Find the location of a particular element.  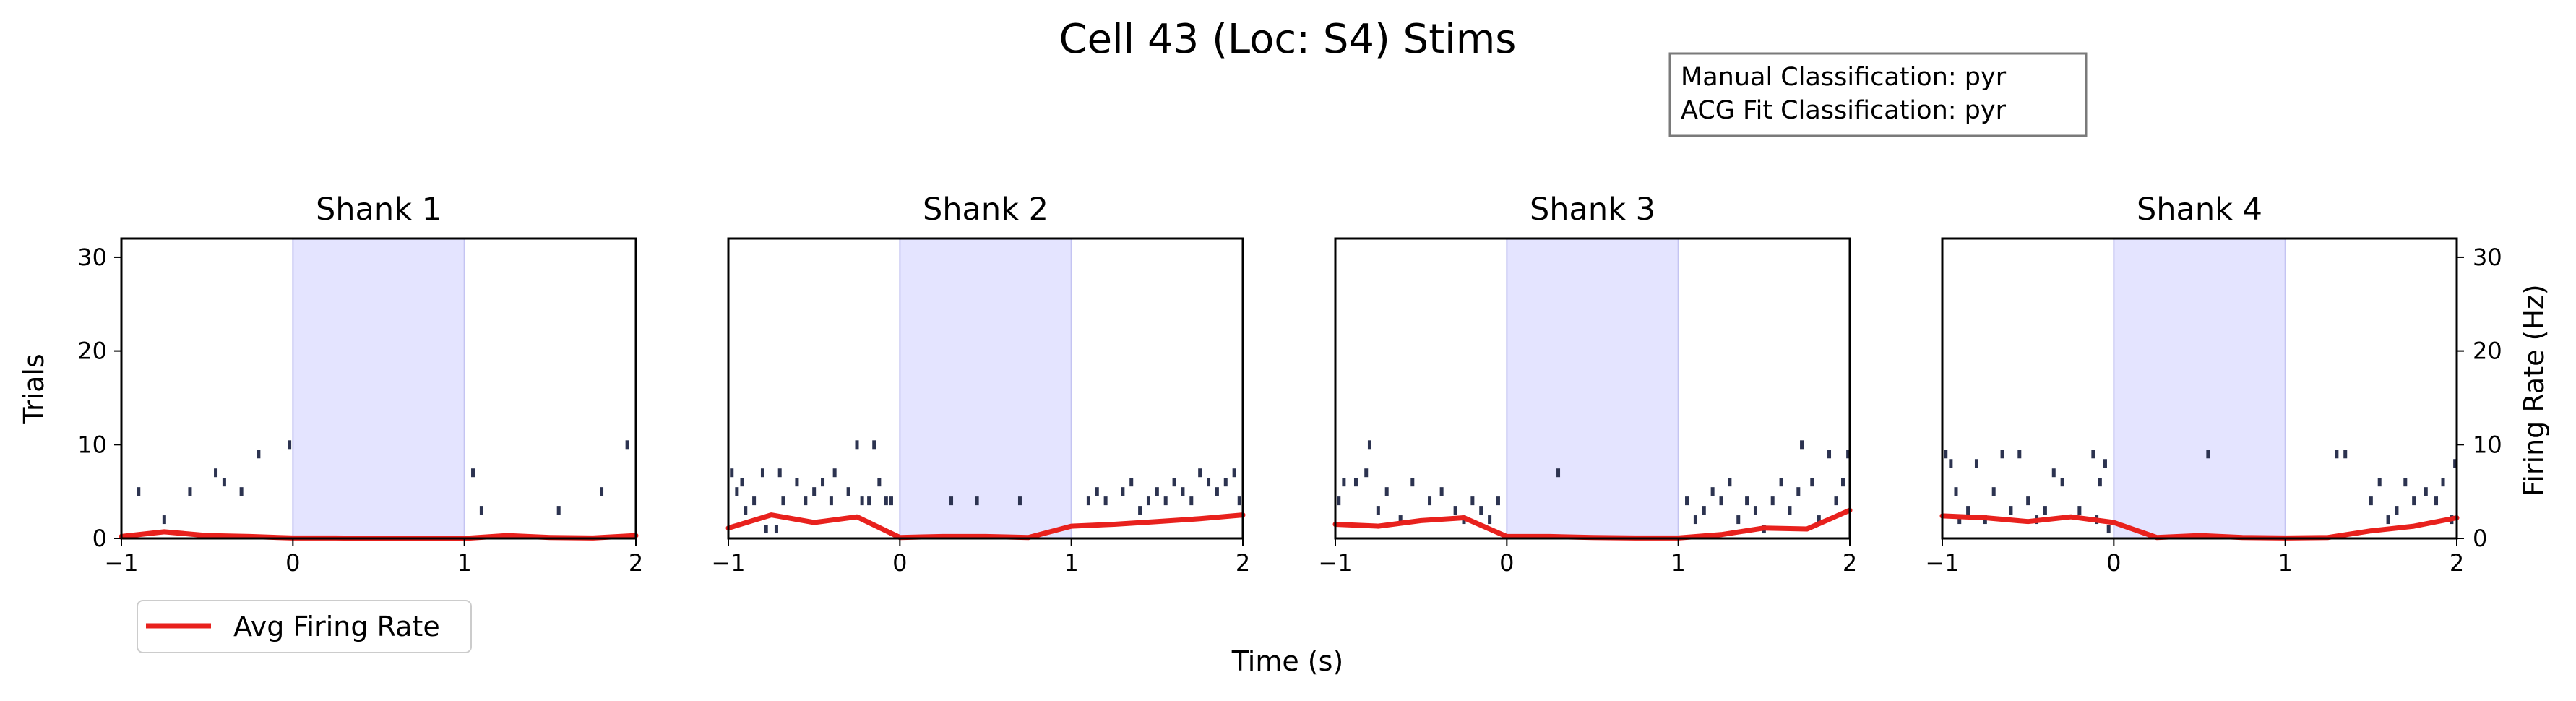

panel-shank-3: −1 0 1 2 Shank 3 is located at coordinates (1587, 384).